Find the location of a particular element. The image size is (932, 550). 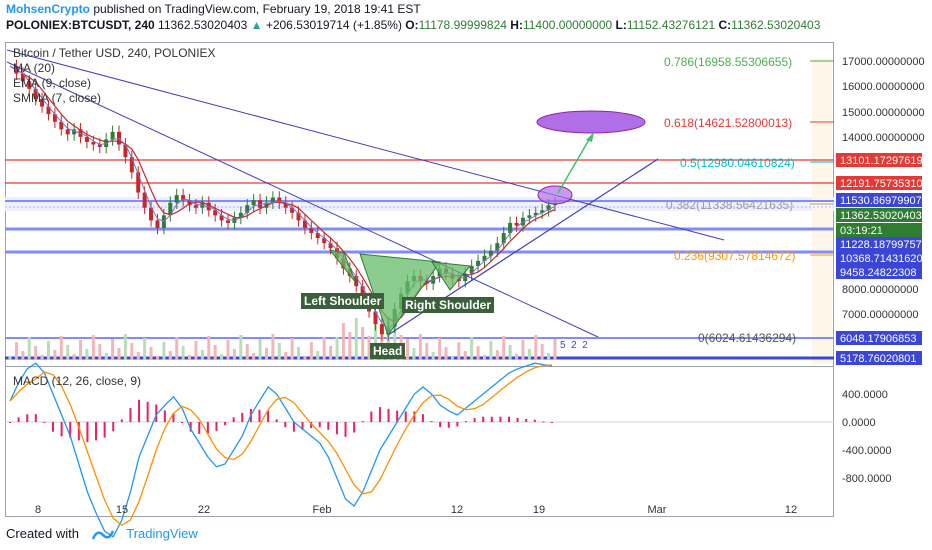

right-shoulder-label: Right Shoulder is located at coordinates (448, 305).